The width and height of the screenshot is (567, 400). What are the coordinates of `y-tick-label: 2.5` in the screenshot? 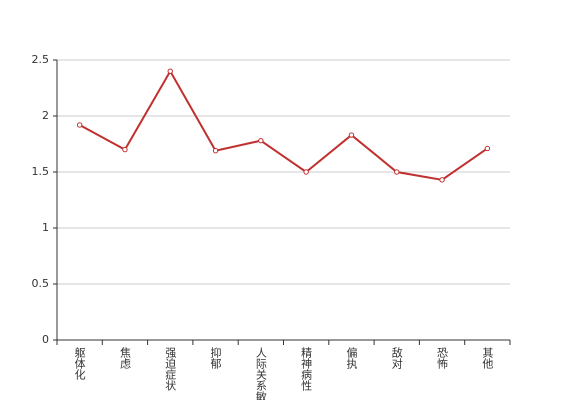 It's located at (41, 59).